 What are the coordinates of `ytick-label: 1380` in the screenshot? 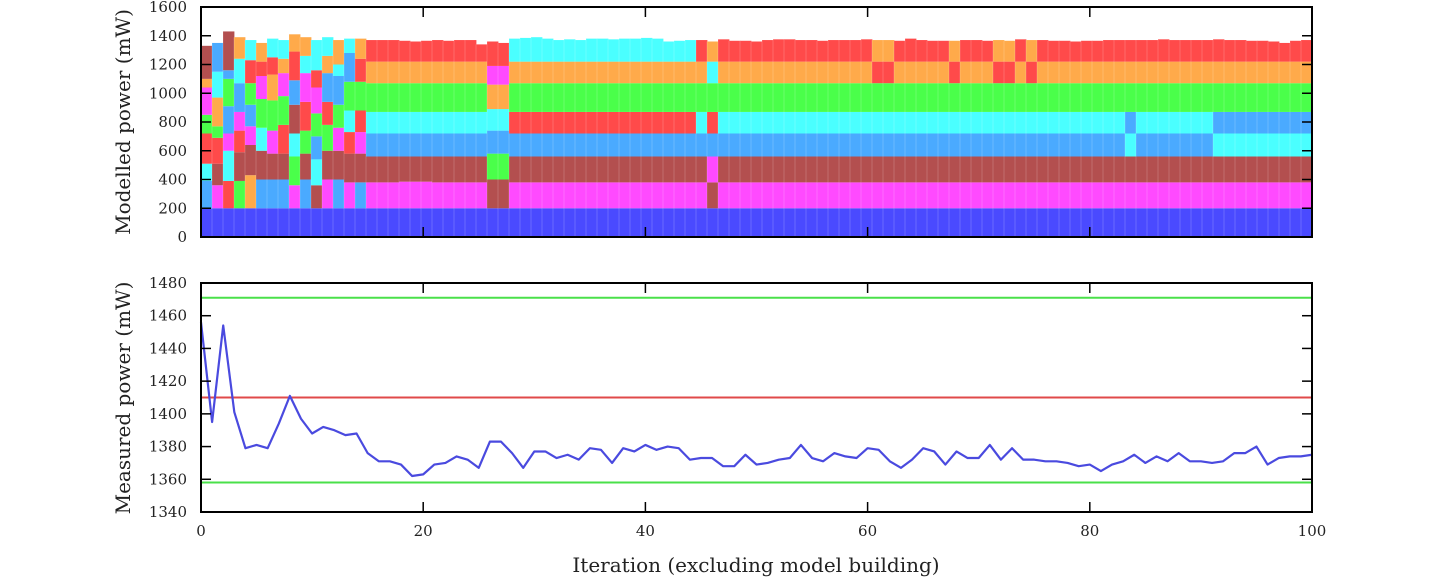 It's located at (168, 447).